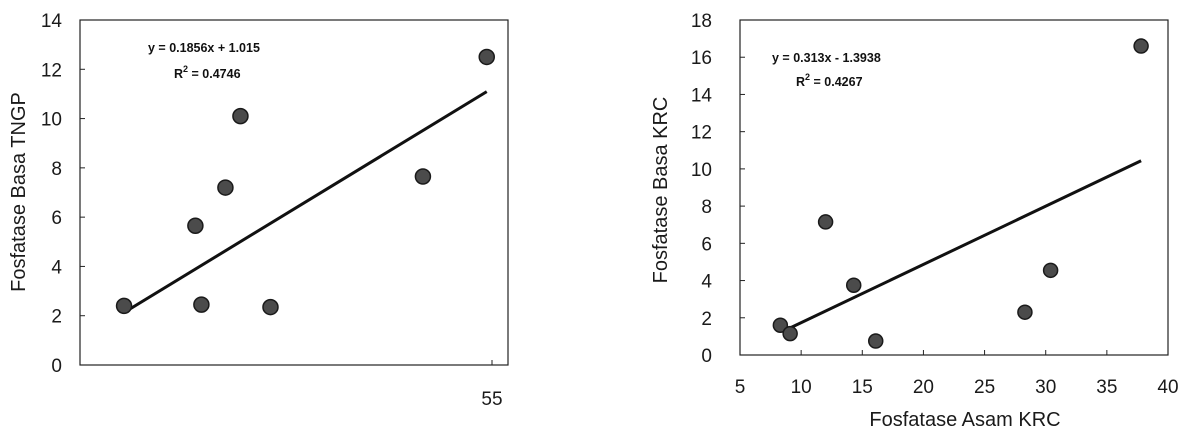 The image size is (1187, 437). I want to click on chart-right-y-tick-label: 6, so click(706, 244).